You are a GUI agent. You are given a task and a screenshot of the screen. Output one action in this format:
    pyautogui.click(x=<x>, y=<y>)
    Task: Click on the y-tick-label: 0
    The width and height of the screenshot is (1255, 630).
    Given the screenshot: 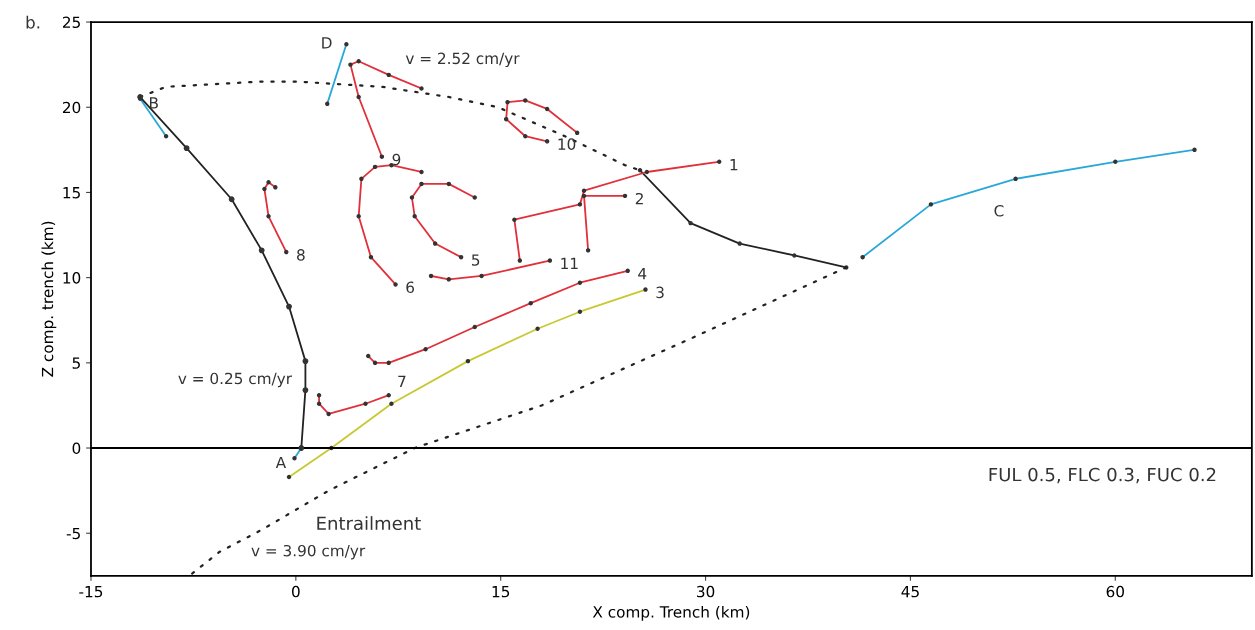 What is the action you would take?
    pyautogui.click(x=76, y=448)
    